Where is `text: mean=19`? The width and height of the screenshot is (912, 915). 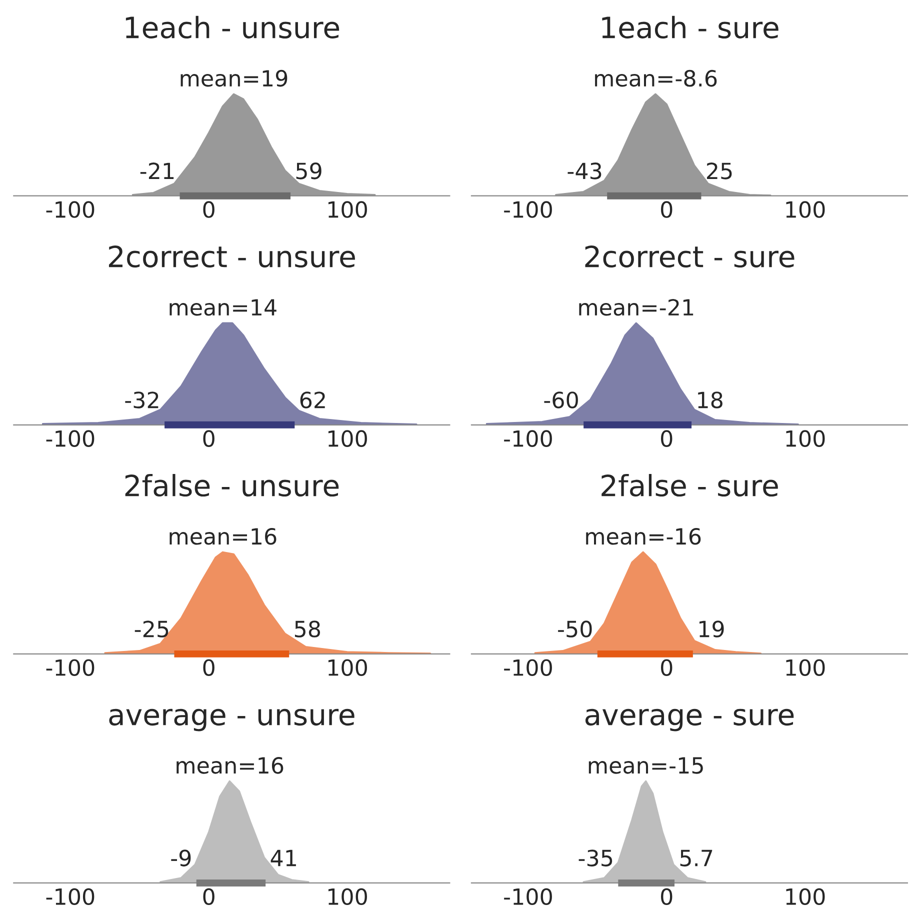 text: mean=19 is located at coordinates (234, 78).